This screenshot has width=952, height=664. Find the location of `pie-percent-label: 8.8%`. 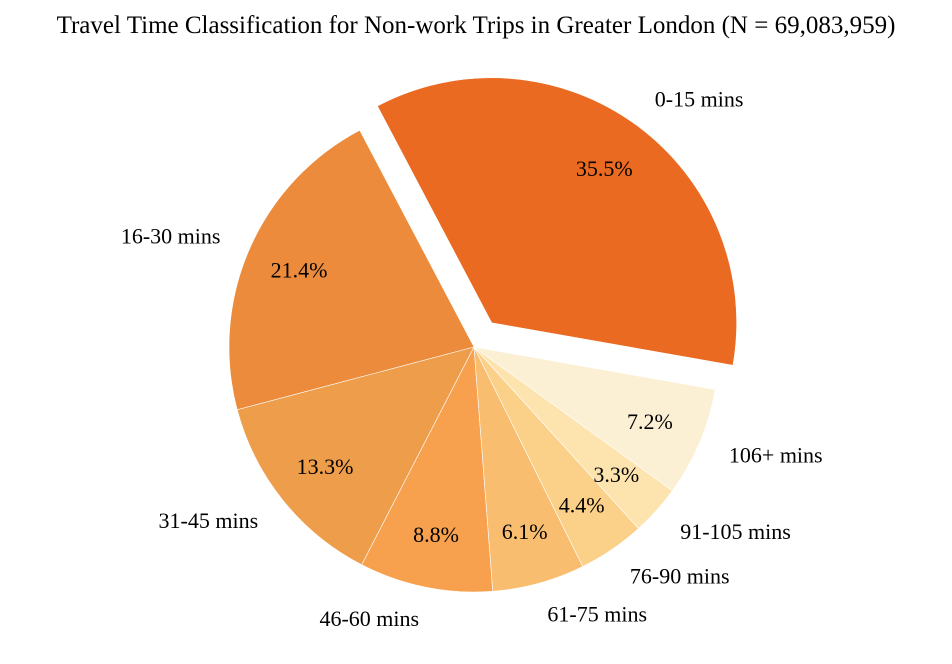

pie-percent-label: 8.8% is located at coordinates (436, 534).